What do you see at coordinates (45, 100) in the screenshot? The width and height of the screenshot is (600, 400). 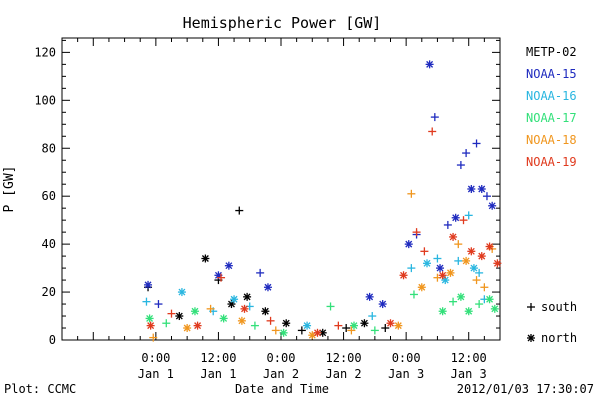 I see `y-tick-label: 100` at bounding box center [45, 100].